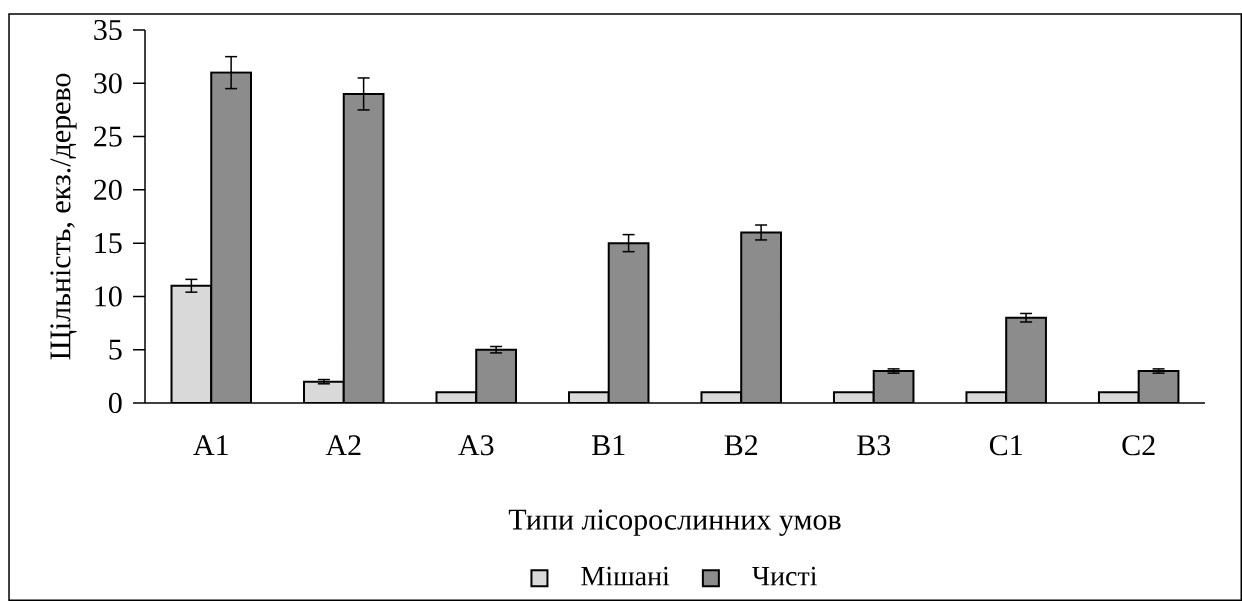  Describe the element at coordinates (608, 445) in the screenshot. I see `x-tick-label: B1` at that location.